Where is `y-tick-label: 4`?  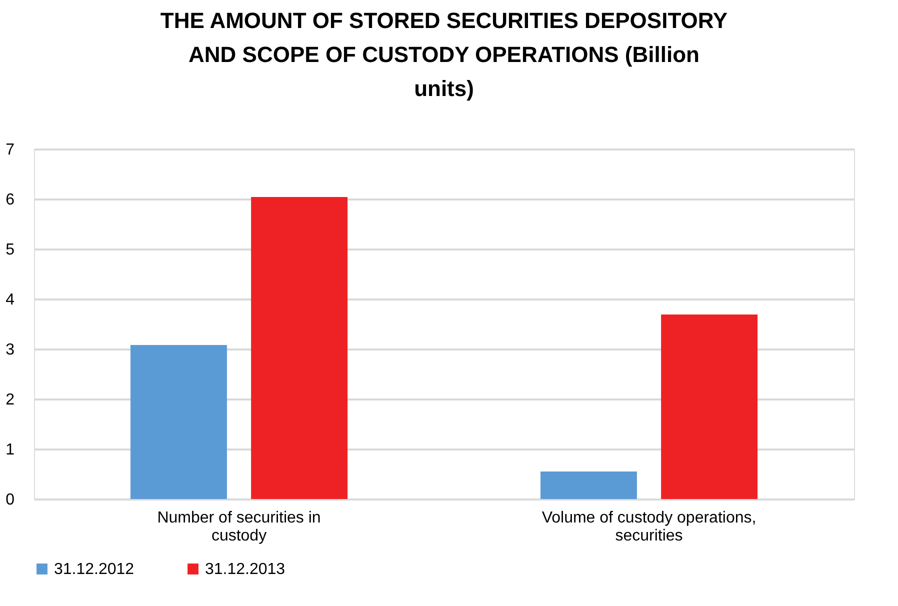 y-tick-label: 4 is located at coordinates (10, 300).